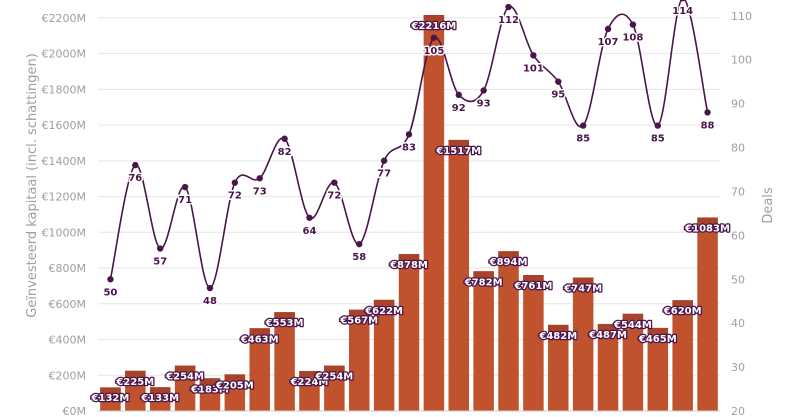 The width and height of the screenshot is (796, 417). I want to click on deal-value-label: 107, so click(608, 42).